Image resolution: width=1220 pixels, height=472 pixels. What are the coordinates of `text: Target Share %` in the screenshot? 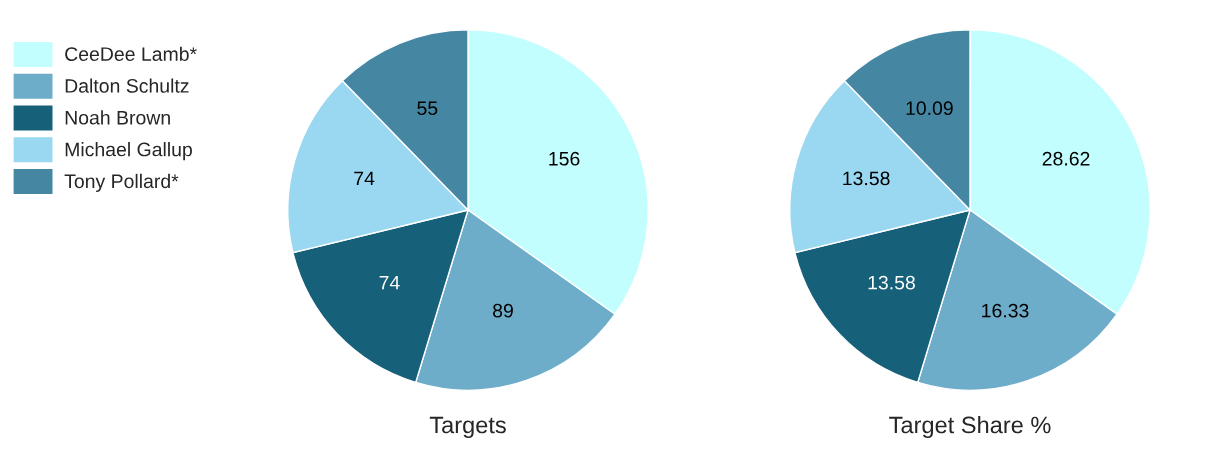 It's located at (970, 426).